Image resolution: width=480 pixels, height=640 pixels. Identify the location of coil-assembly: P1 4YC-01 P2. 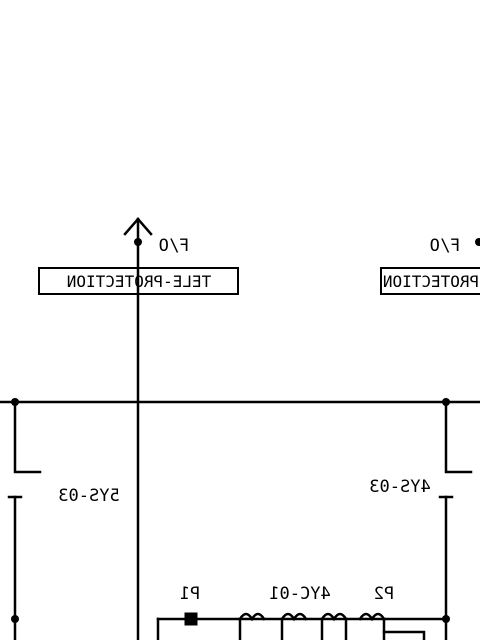
(302, 612).